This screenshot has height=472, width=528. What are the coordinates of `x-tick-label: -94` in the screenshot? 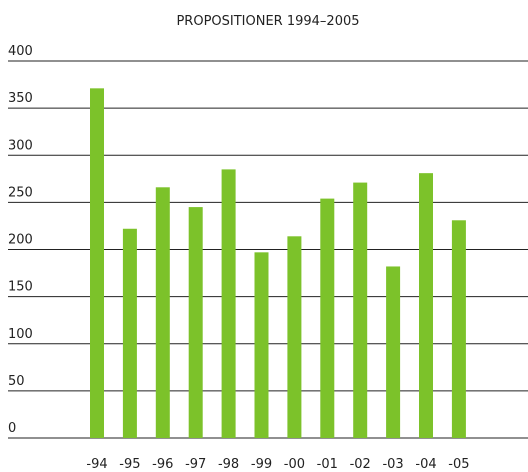 It's located at (96, 464).